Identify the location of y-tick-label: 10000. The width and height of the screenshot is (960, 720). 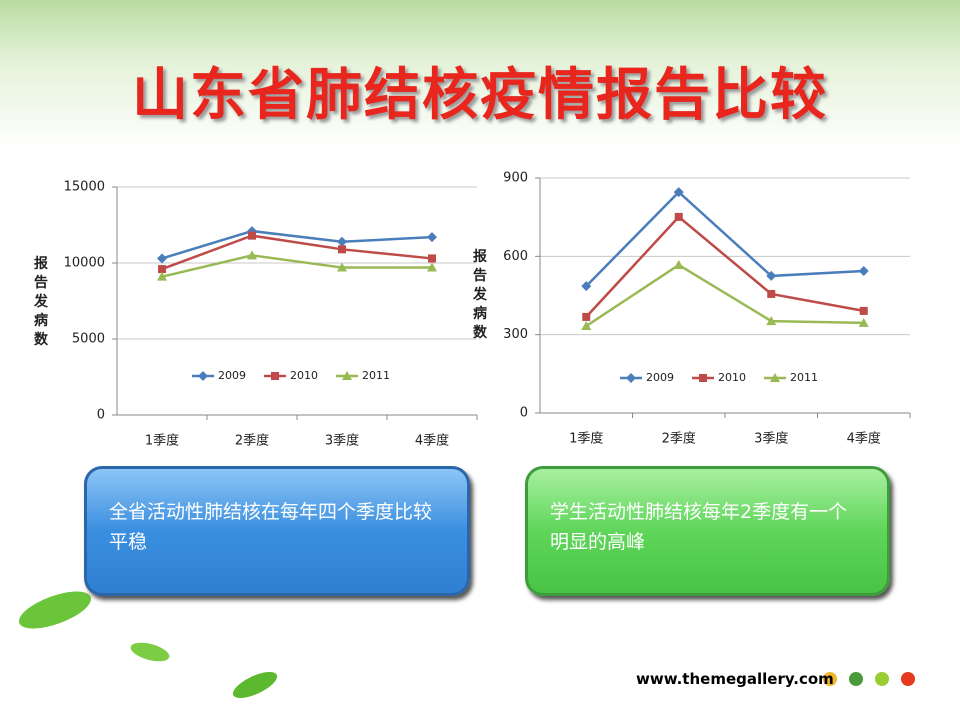
(84, 263).